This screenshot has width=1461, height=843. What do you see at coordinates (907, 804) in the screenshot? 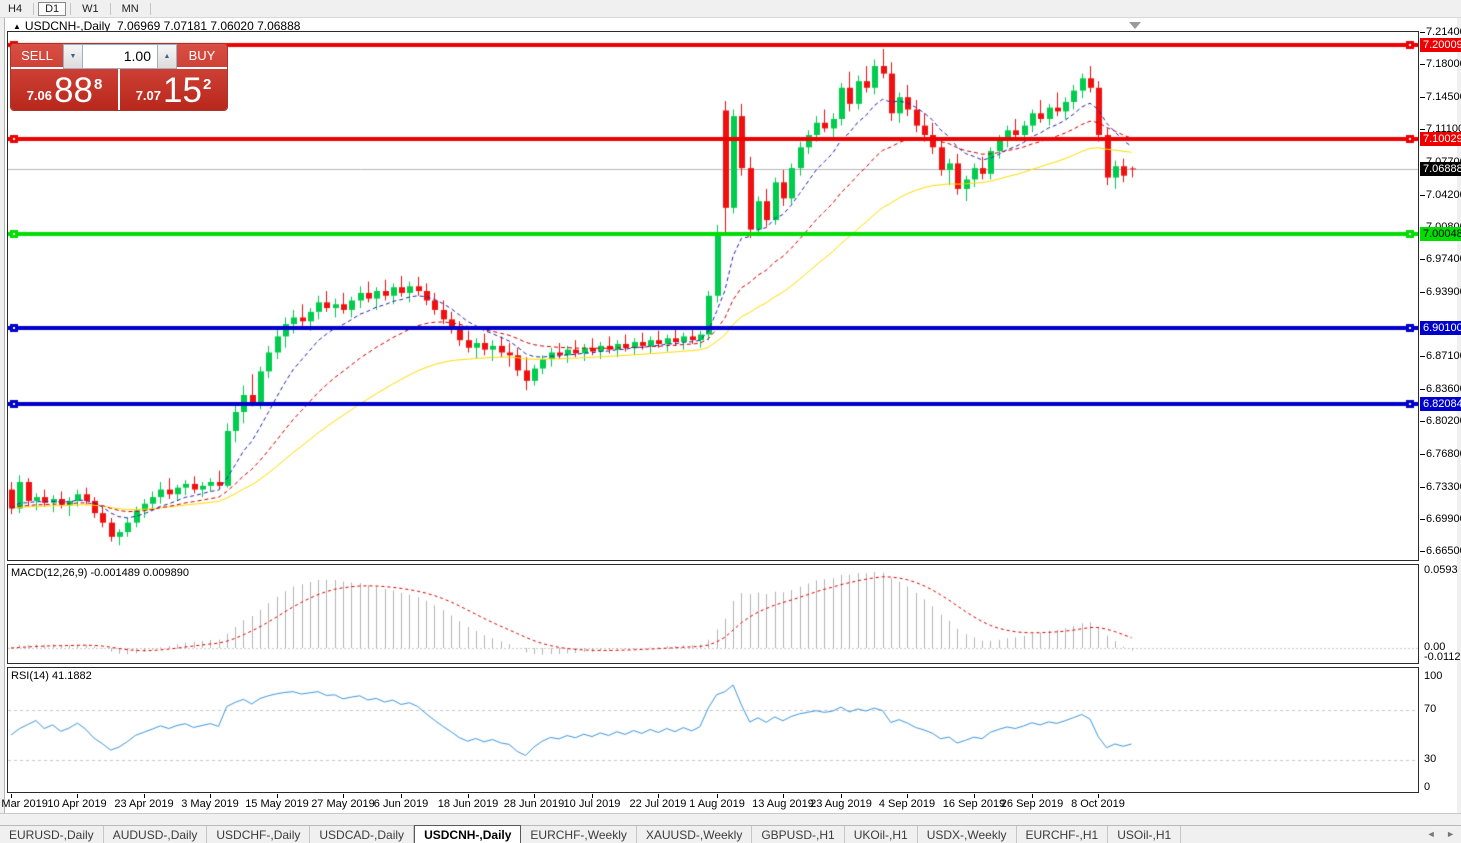
I see `date-axis-label: 4 Sep 2019` at bounding box center [907, 804].